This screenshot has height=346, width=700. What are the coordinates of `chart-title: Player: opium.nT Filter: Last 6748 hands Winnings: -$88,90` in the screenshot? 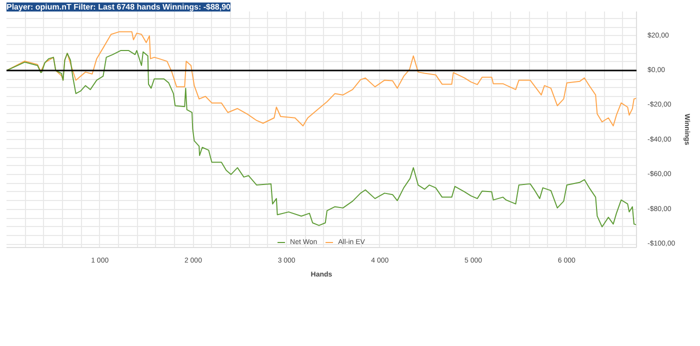 It's located at (119, 7).